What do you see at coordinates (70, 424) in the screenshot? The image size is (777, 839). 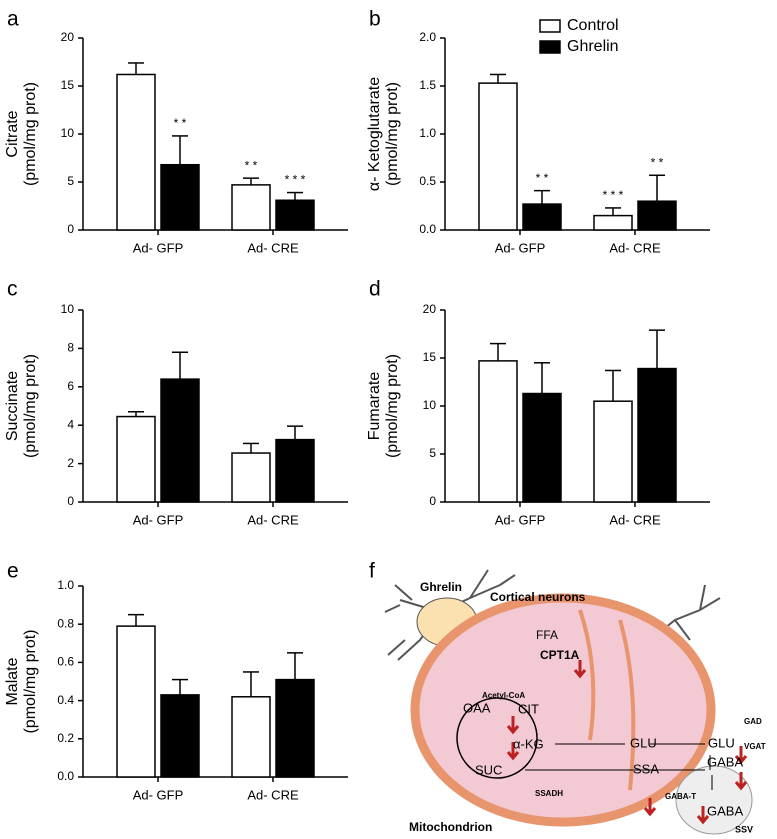 I see `y-tick-label: 4` at bounding box center [70, 424].